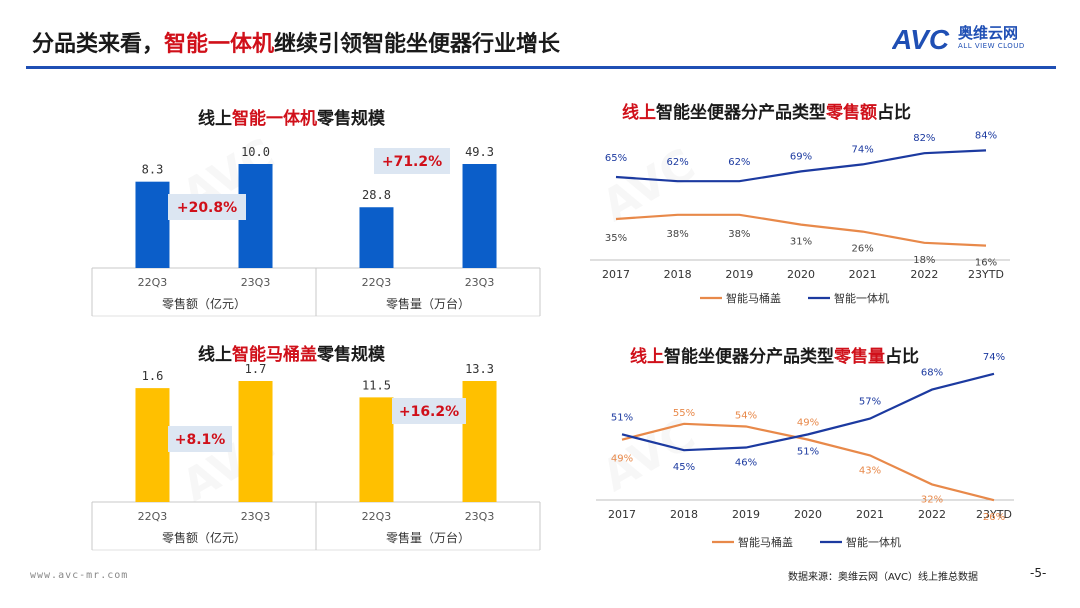 The height and width of the screenshot is (608, 1080). I want to click on data-label: 35%, so click(616, 238).